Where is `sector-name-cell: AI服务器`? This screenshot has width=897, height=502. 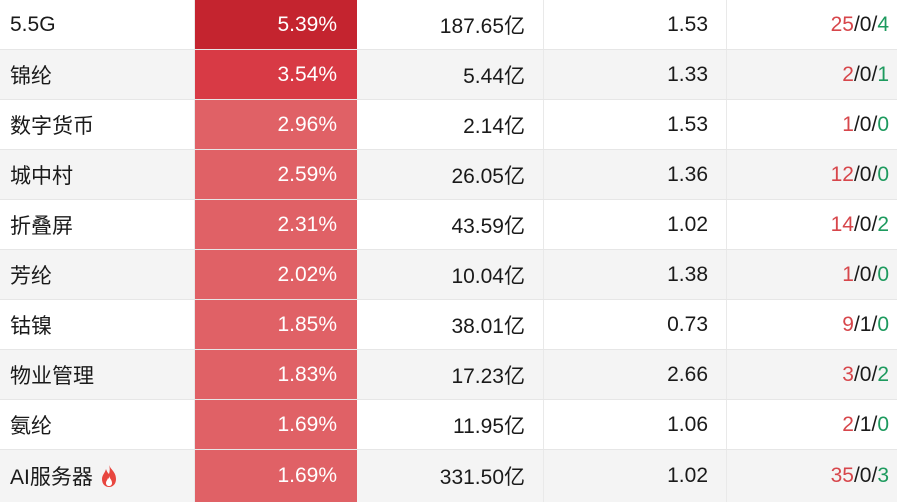 sector-name-cell: AI服务器 is located at coordinates (97, 476).